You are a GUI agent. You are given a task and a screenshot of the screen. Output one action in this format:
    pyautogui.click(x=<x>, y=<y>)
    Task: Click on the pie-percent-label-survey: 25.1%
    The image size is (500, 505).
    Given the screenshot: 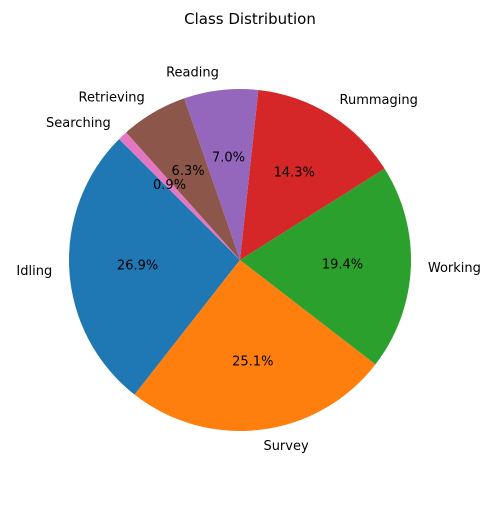 What is the action you would take?
    pyautogui.click(x=252, y=361)
    